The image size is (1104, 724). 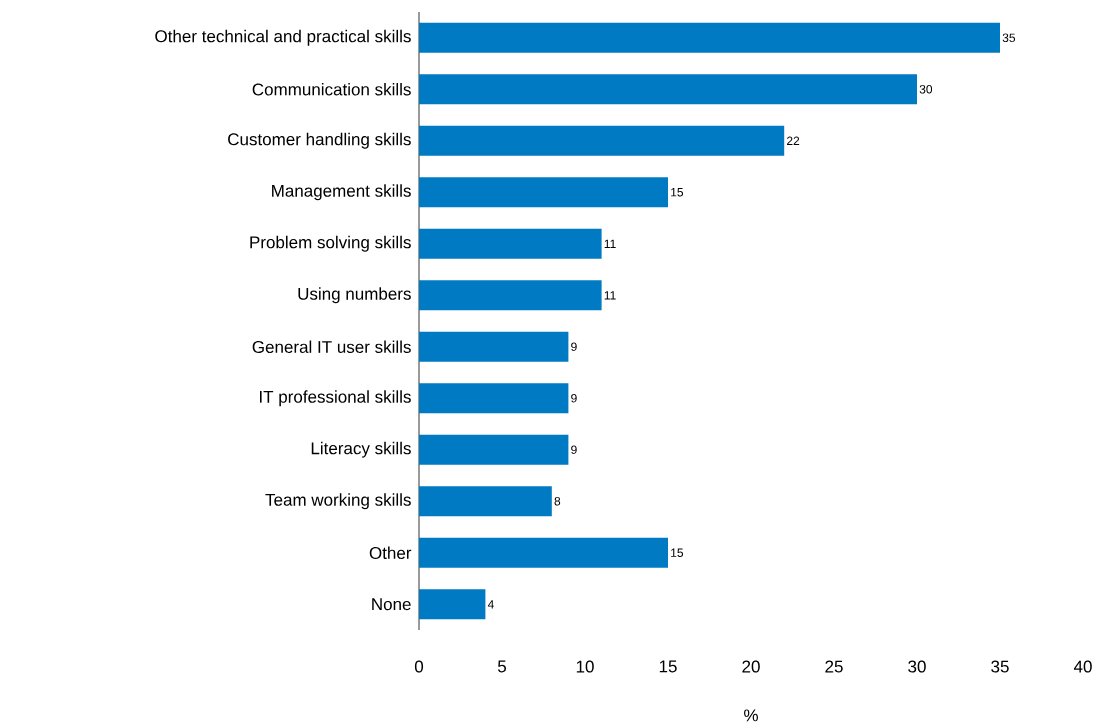 I want to click on y-tick-label: Team working skills, so click(x=338, y=501).